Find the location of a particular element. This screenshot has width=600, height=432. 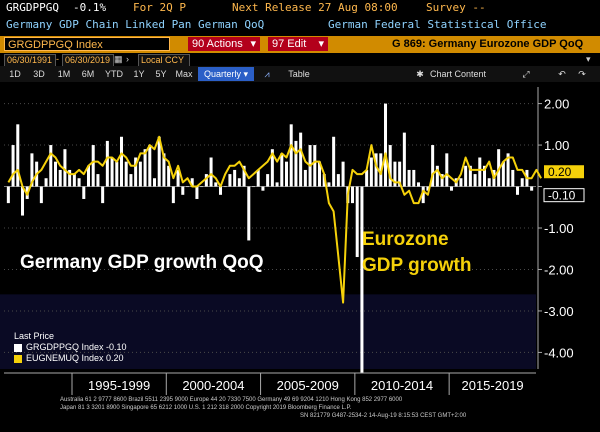

security-description: Germany GDP Chain Linked Pan German QoQ is located at coordinates (135, 24).